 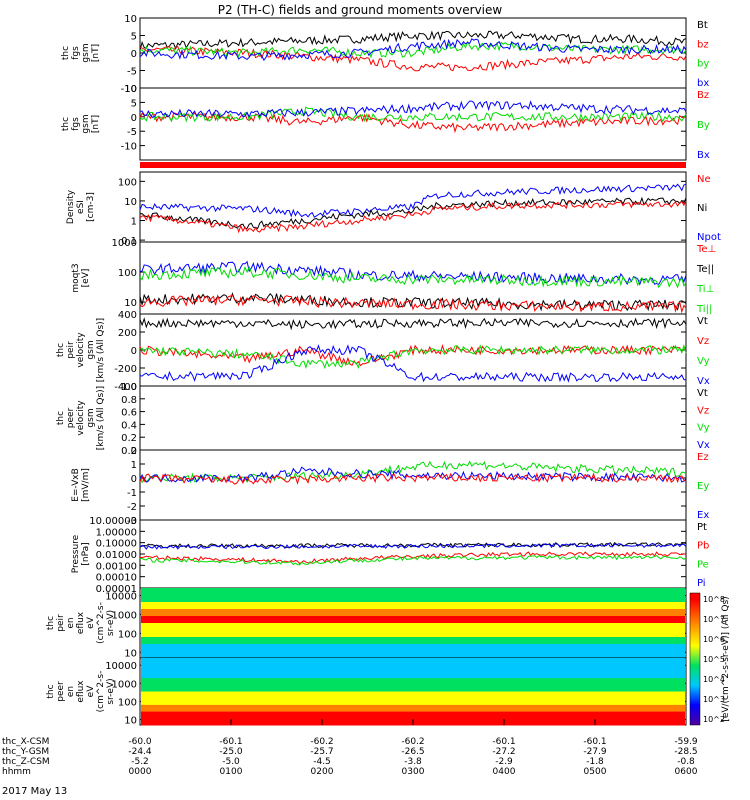 What do you see at coordinates (121, 666) in the screenshot?
I see `y-tick-label: 10000` at bounding box center [121, 666].